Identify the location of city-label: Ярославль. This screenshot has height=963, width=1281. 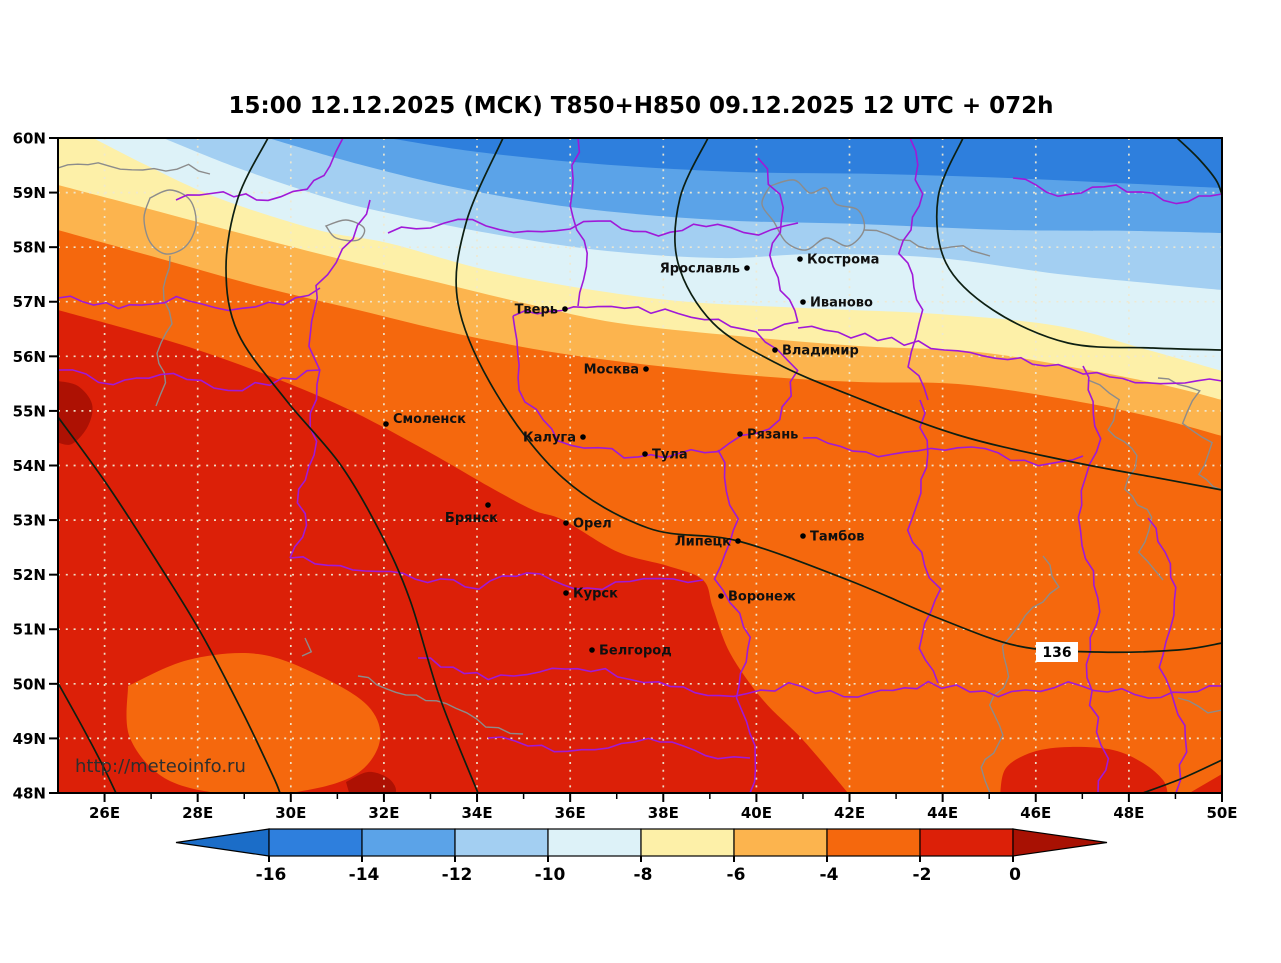
(700, 269).